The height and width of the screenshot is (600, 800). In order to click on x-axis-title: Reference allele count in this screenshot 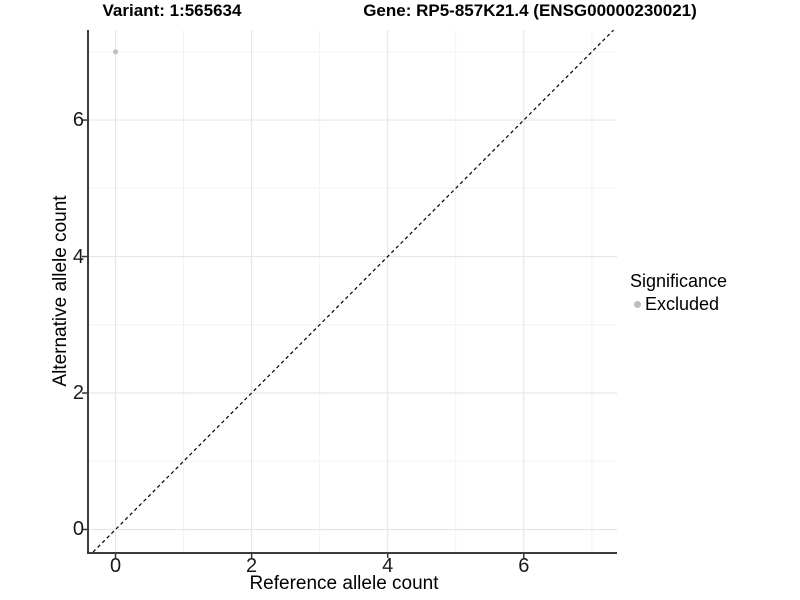, I will do `click(344, 583)`.